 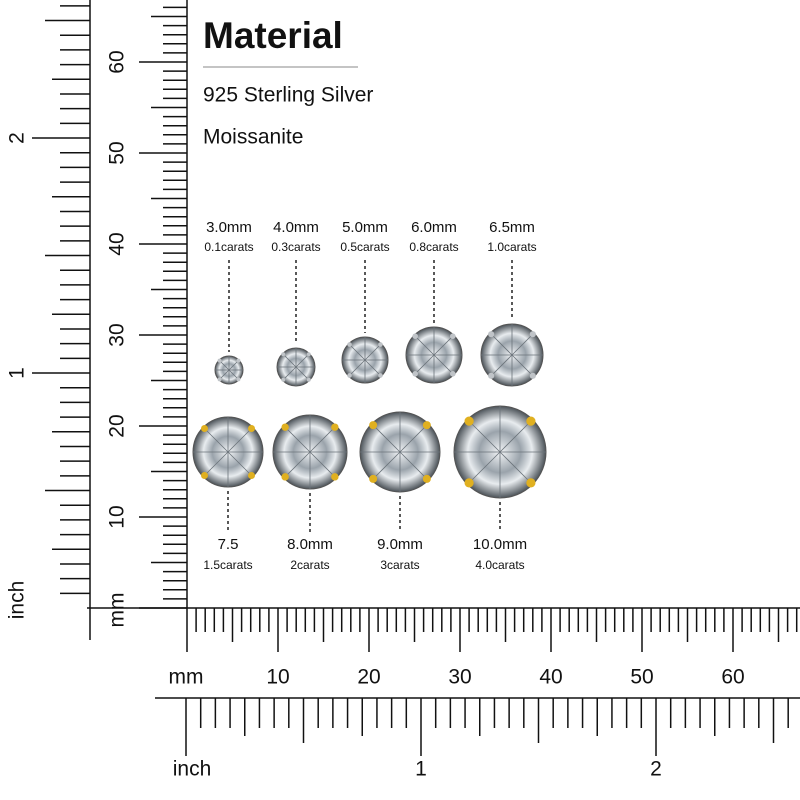 What do you see at coordinates (309, 565) in the screenshot?
I see `stone-weight: 2carats` at bounding box center [309, 565].